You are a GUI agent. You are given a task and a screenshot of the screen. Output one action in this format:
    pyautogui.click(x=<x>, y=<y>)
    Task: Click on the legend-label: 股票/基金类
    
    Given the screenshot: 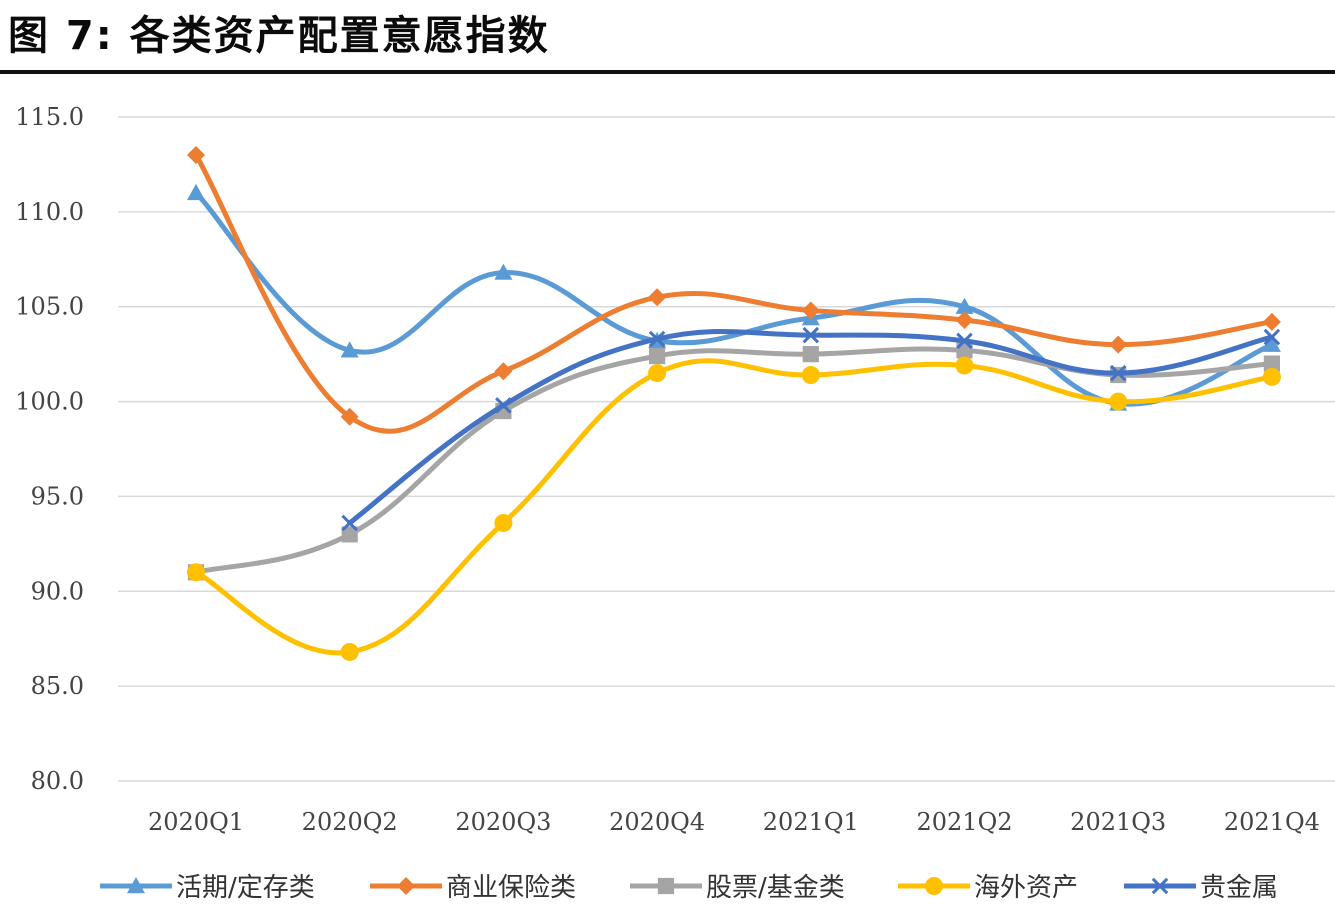 What is the action you would take?
    pyautogui.click(x=775, y=888)
    